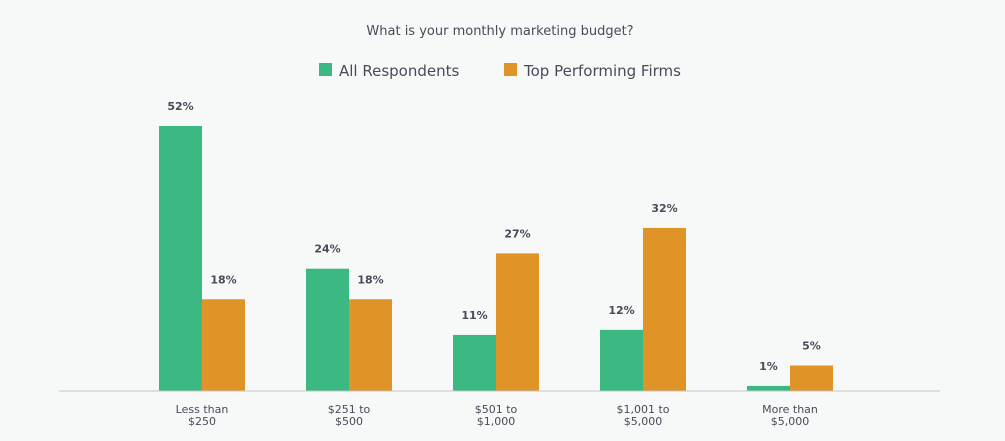 This screenshot has height=441, width=1005. What do you see at coordinates (496, 421) in the screenshot?
I see `category-label: $1,000` at bounding box center [496, 421].